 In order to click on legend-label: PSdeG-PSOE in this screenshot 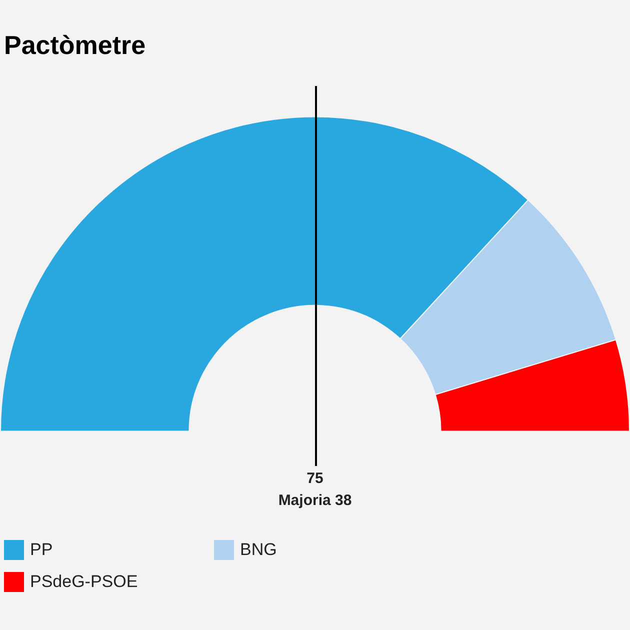, I will do `click(84, 582)`.